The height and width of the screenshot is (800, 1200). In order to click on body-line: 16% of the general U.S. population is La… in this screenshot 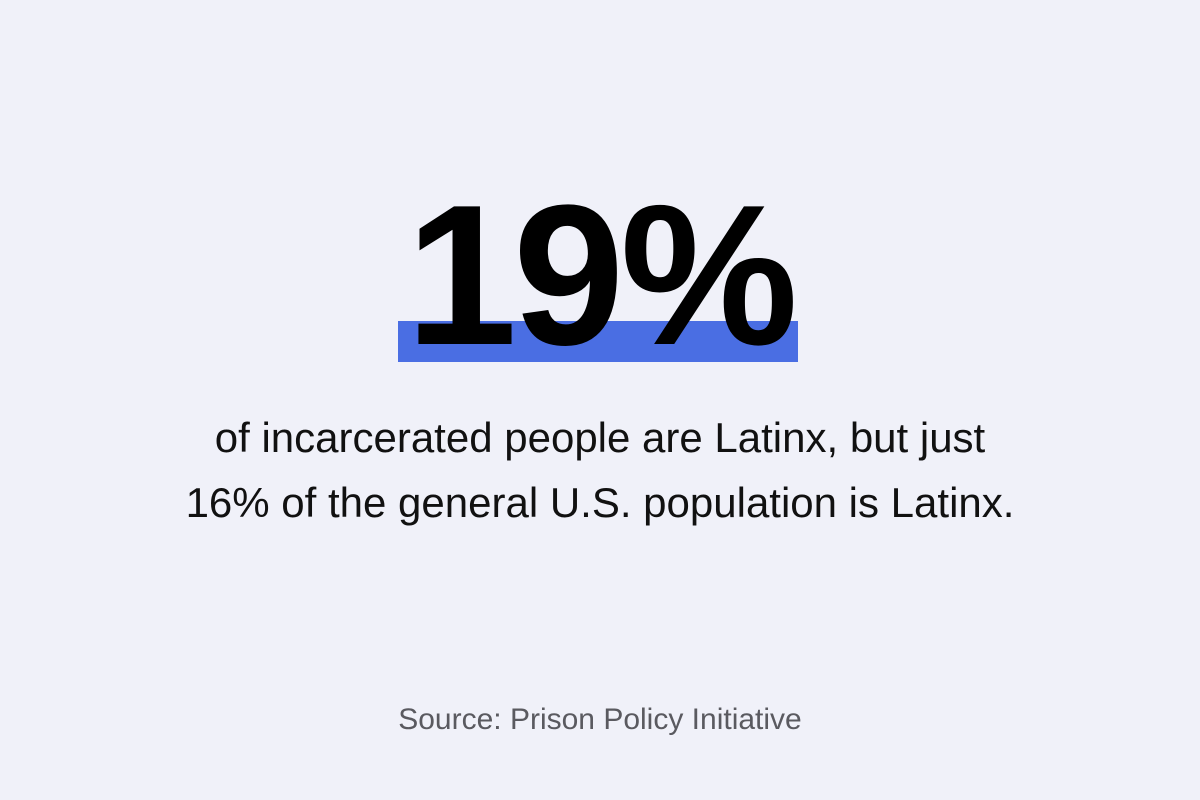, I will do `click(600, 502)`.